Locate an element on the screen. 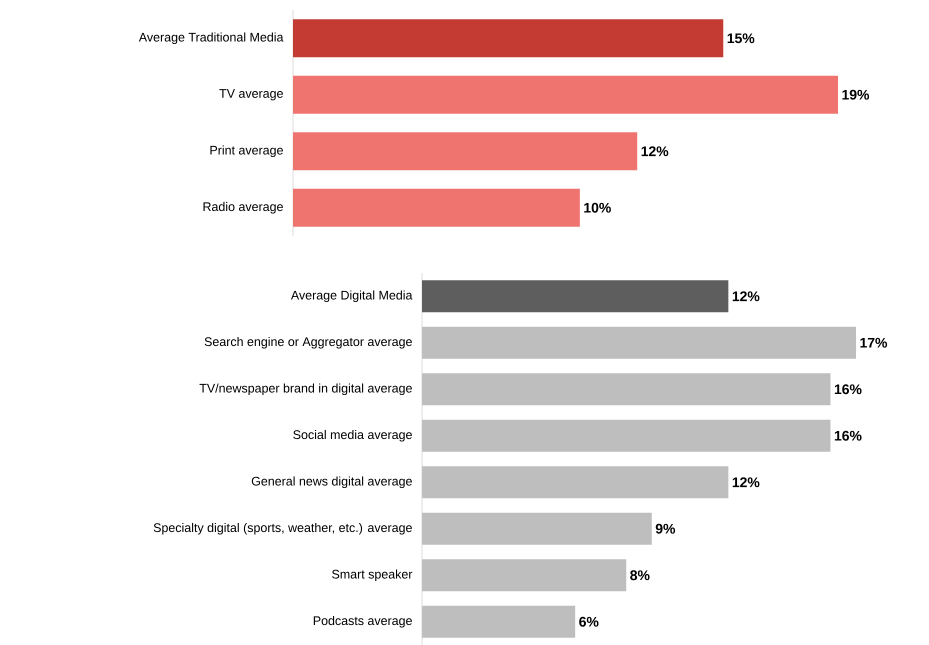 The image size is (929, 645). data-label: 9% is located at coordinates (666, 529).